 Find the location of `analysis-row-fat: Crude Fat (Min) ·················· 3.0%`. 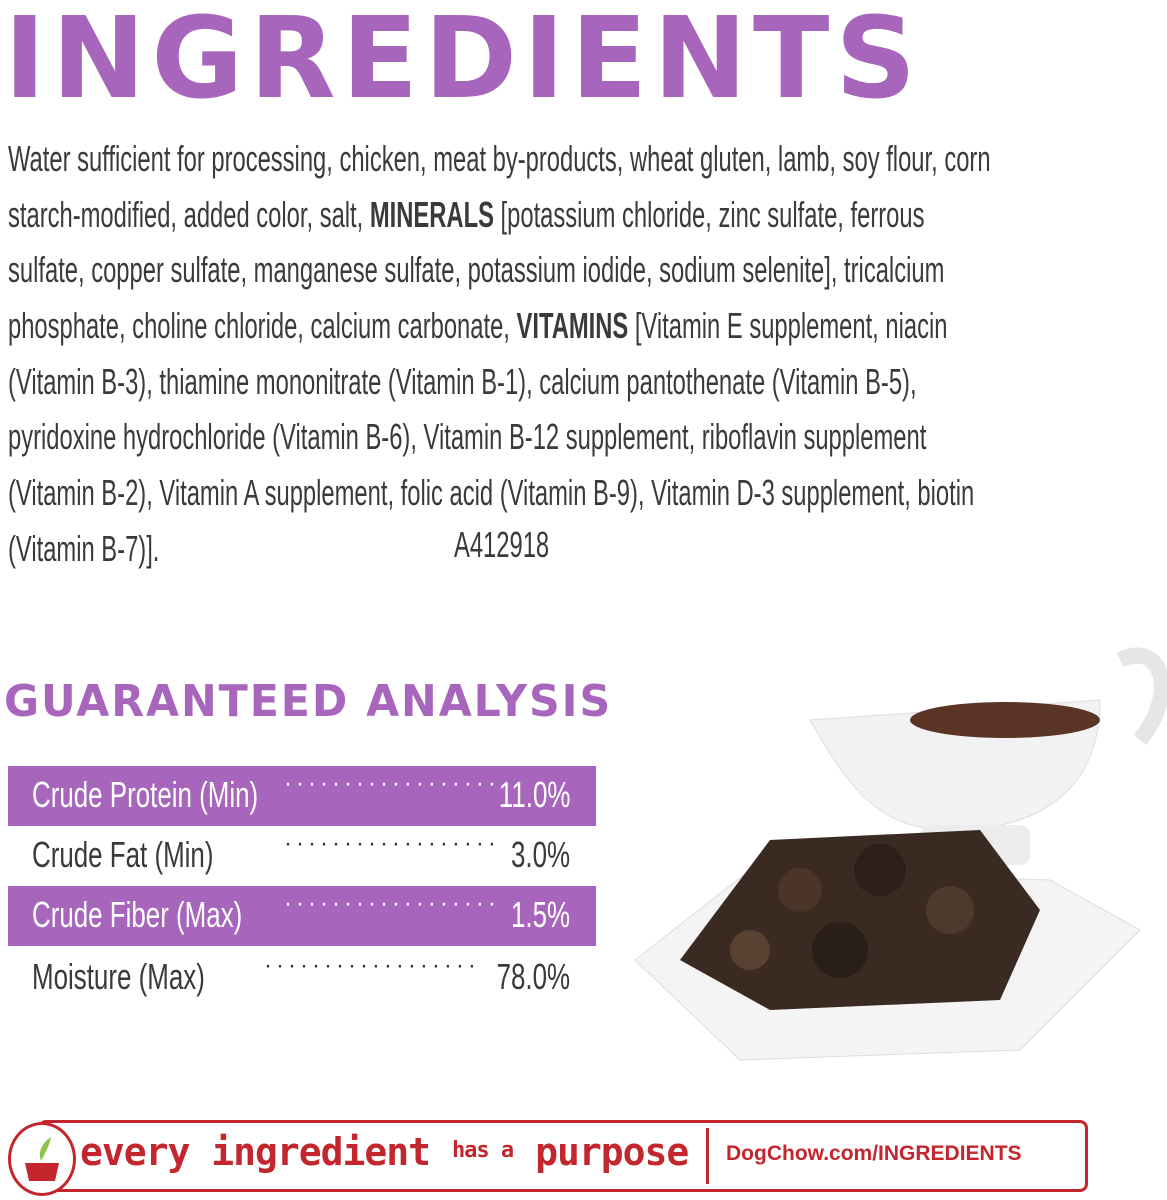

analysis-row-fat: Crude Fat (Min) ·················· 3.0% is located at coordinates (302, 856).